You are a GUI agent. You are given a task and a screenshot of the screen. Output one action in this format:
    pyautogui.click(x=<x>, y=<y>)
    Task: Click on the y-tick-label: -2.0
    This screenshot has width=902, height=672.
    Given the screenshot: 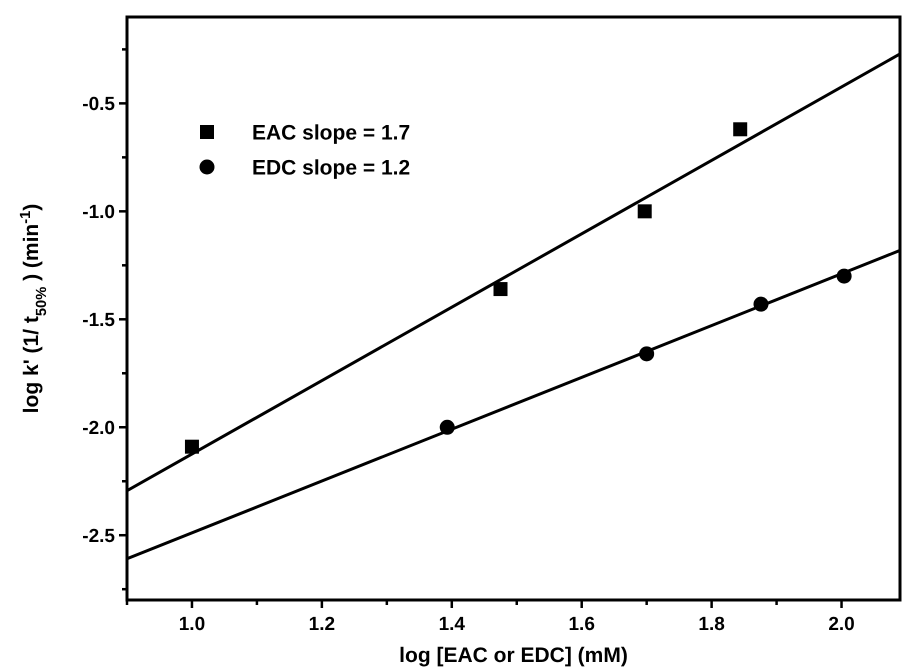 What is the action you would take?
    pyautogui.click(x=98, y=428)
    